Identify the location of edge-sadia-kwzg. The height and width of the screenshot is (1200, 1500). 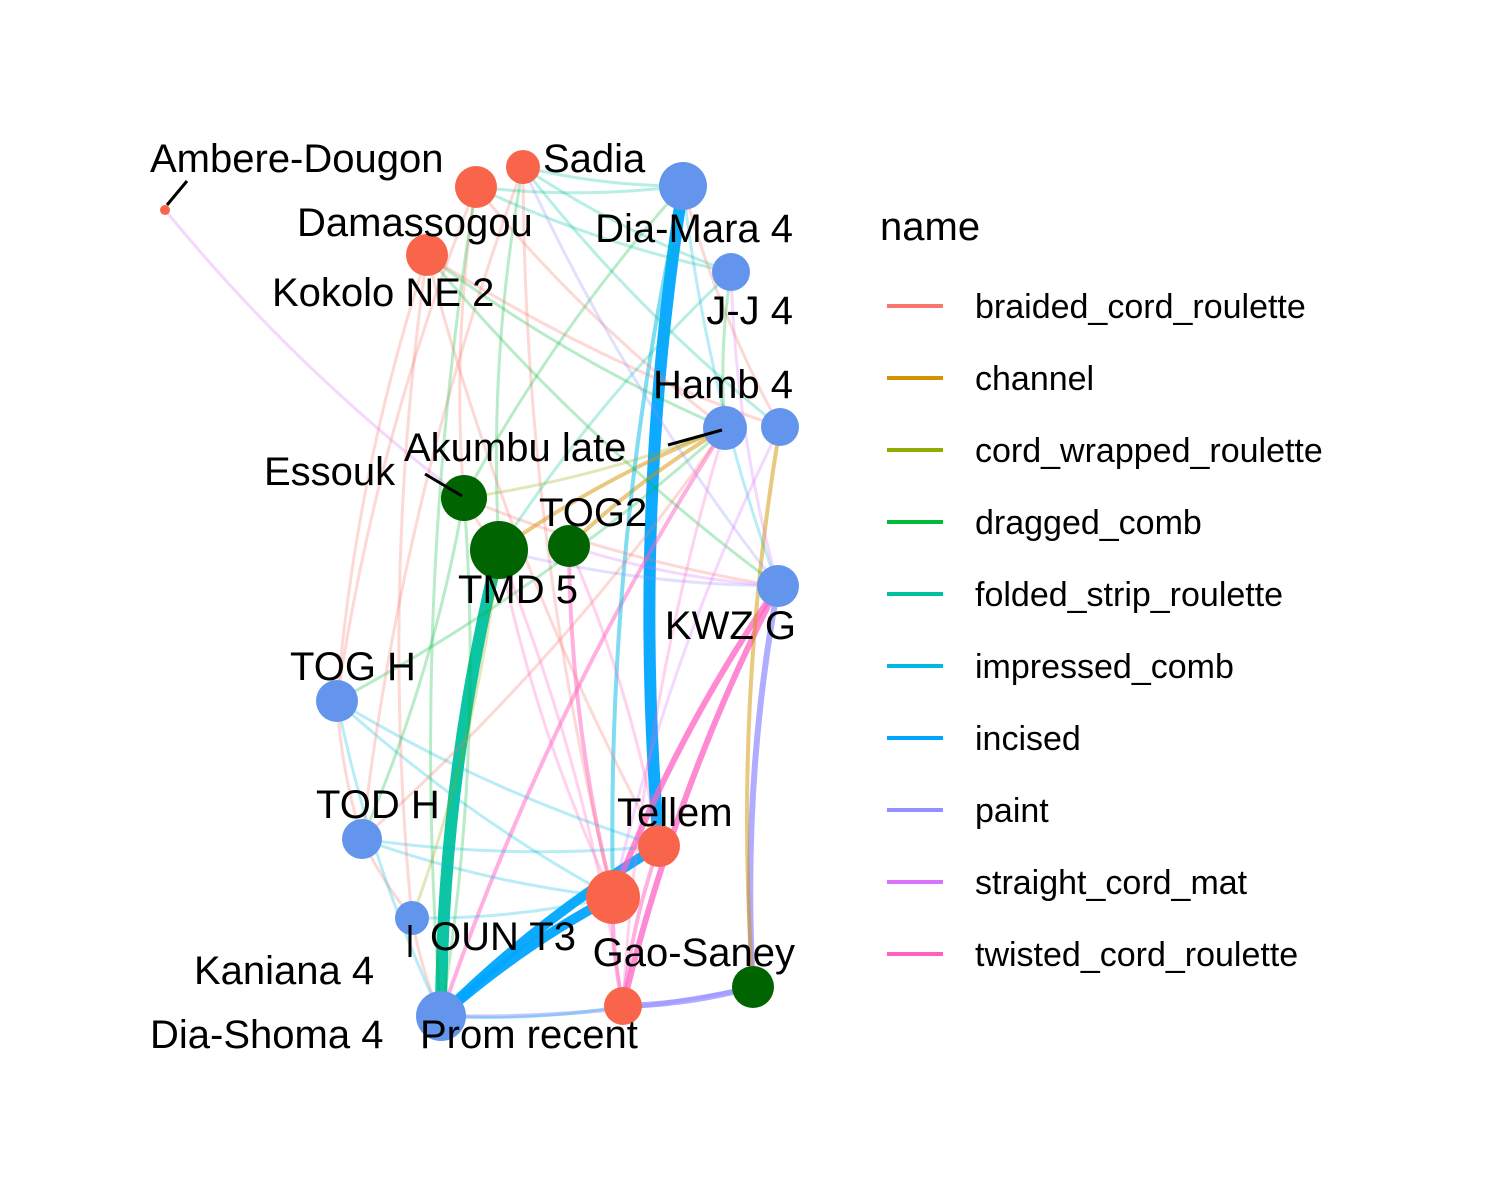
(650, 376).